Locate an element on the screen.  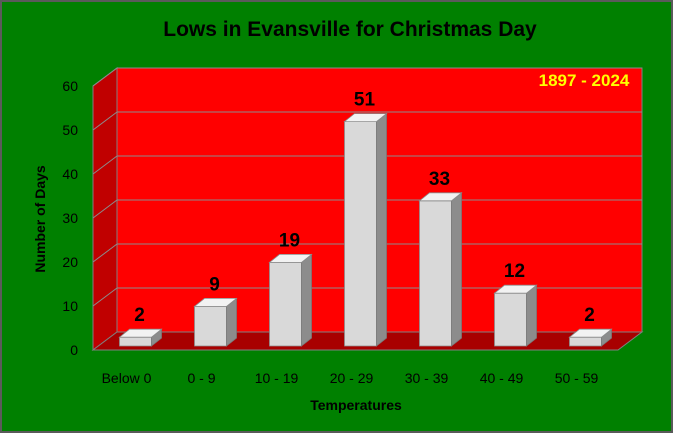
bar-data-label: 9 is located at coordinates (214, 284).